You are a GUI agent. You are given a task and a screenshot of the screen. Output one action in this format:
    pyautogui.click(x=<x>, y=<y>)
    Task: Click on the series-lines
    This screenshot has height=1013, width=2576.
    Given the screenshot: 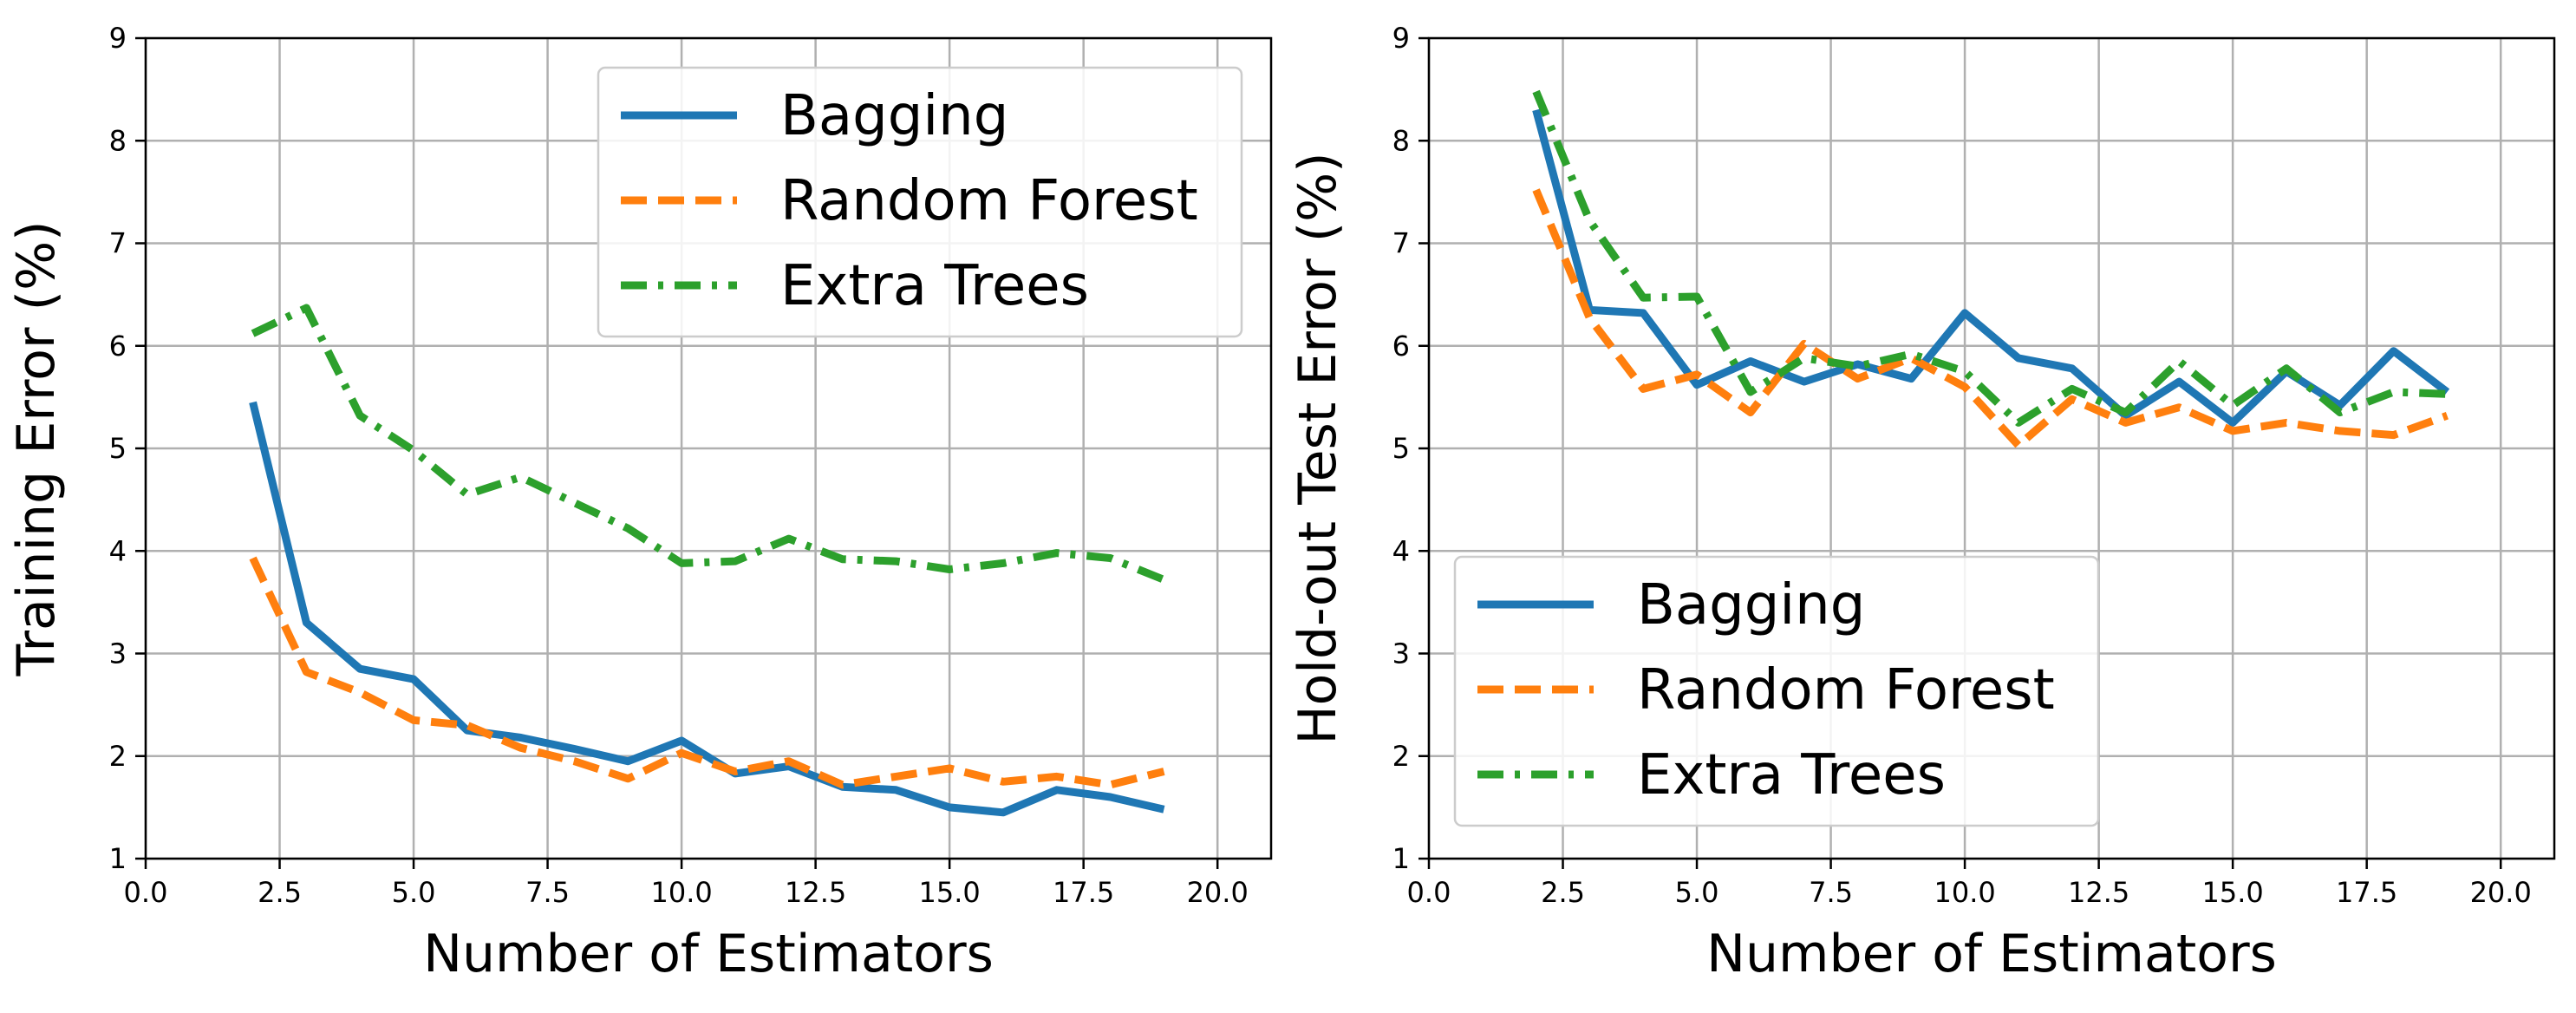 What is the action you would take?
    pyautogui.click(x=1991, y=269)
    